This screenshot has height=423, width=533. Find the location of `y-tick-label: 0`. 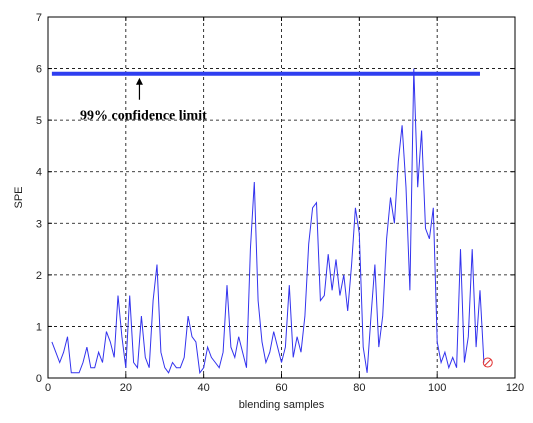

y-tick-label: 0 is located at coordinates (39, 379).